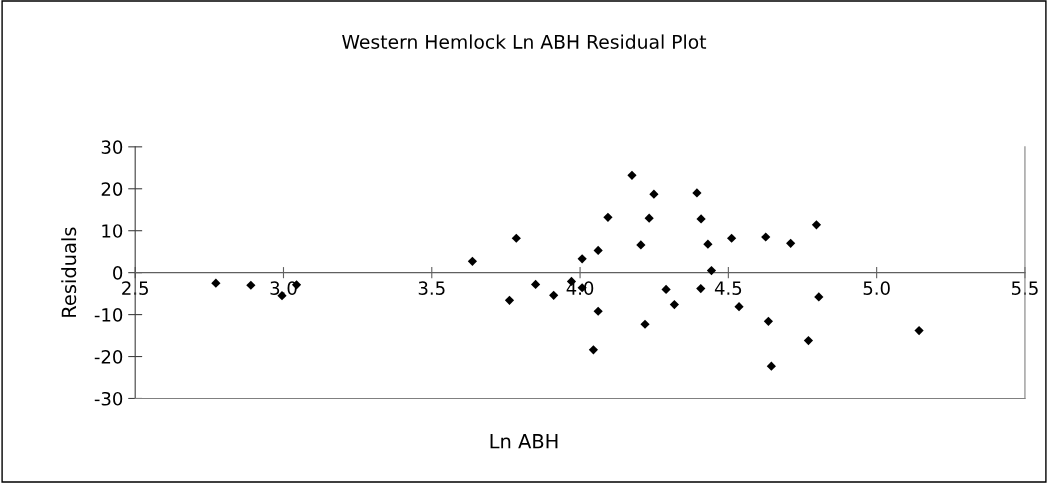  Describe the element at coordinates (728, 288) in the screenshot. I see `x-tick-label: 4.5` at that location.